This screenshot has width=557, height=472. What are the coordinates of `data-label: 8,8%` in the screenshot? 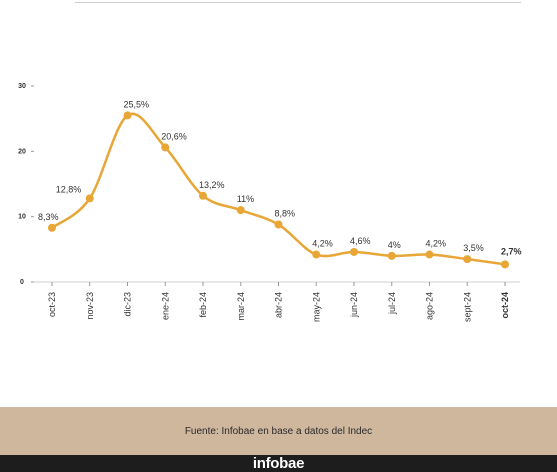 It's located at (285, 214).